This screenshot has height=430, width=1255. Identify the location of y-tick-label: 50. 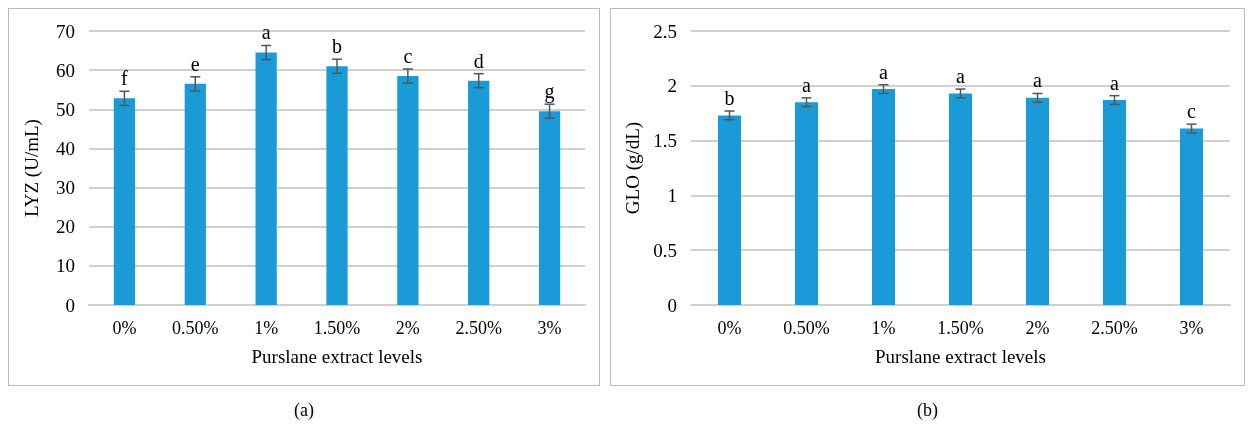
(65, 109).